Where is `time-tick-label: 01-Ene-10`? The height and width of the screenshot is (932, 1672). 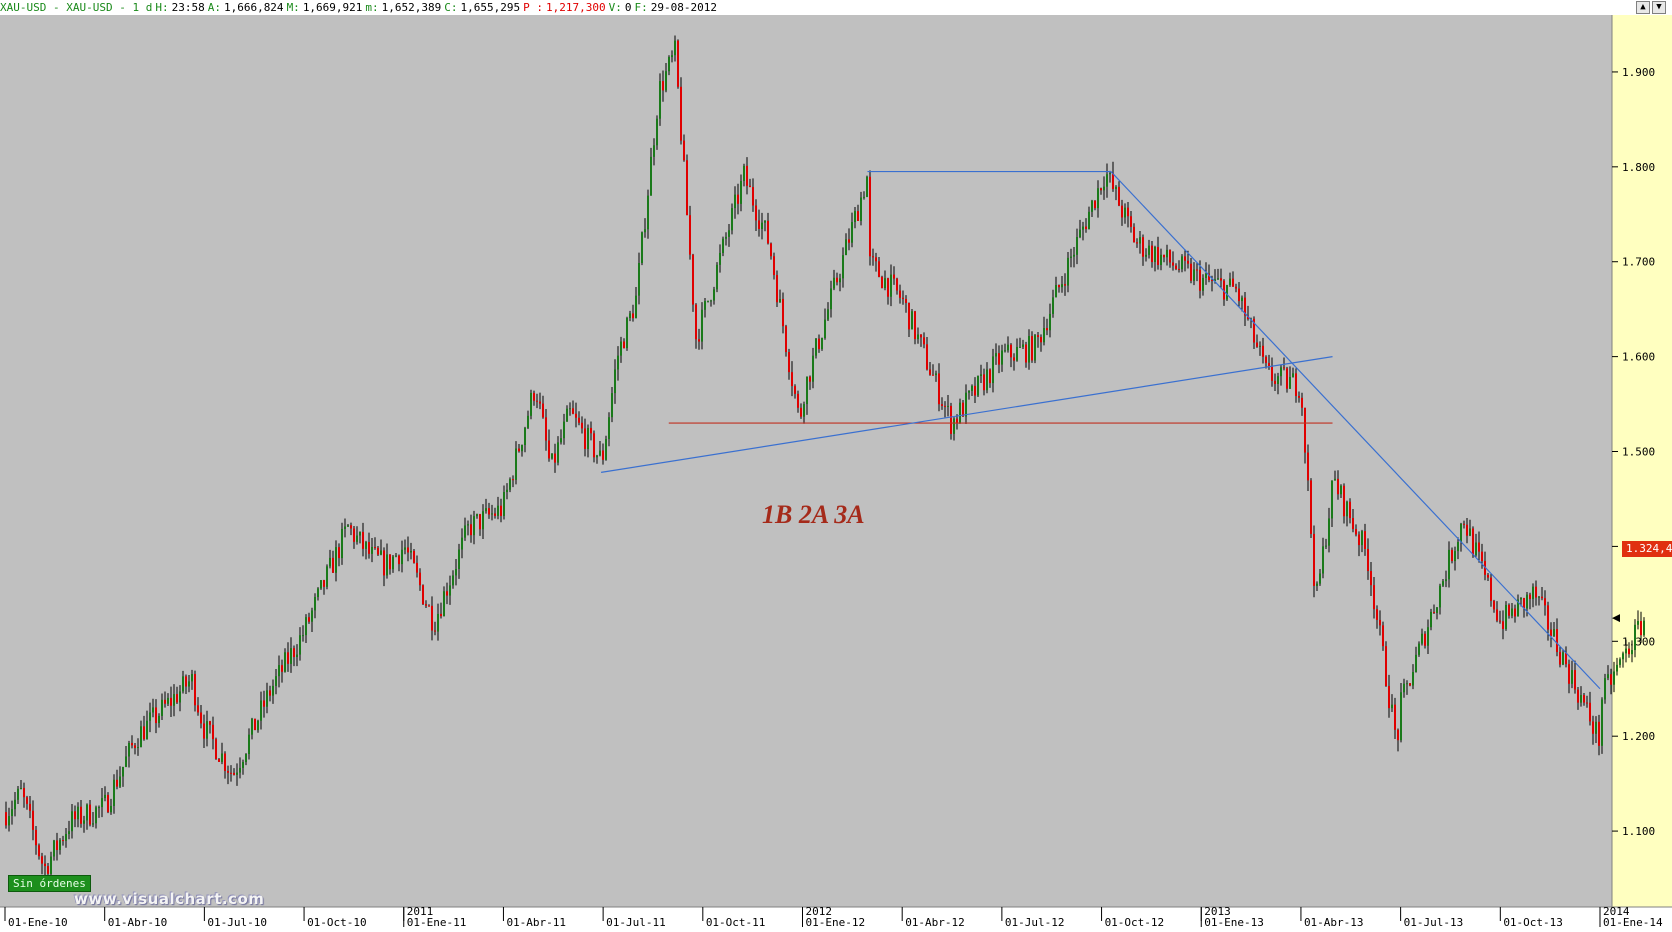 time-tick-label: 01-Ene-10 is located at coordinates (38, 922).